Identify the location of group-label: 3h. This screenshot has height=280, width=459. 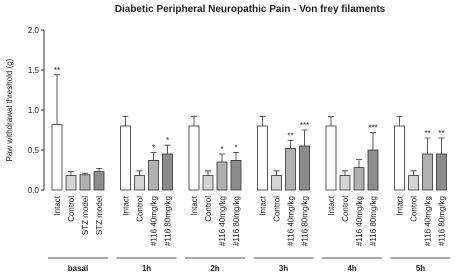
(283, 268).